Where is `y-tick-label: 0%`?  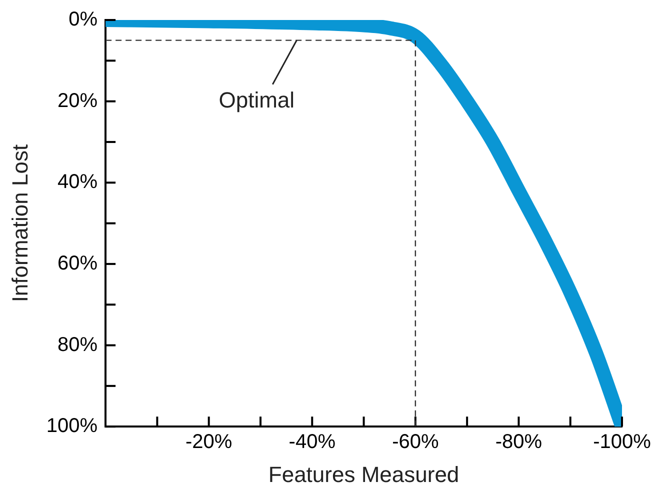
y-tick-label: 0% is located at coordinates (83, 19).